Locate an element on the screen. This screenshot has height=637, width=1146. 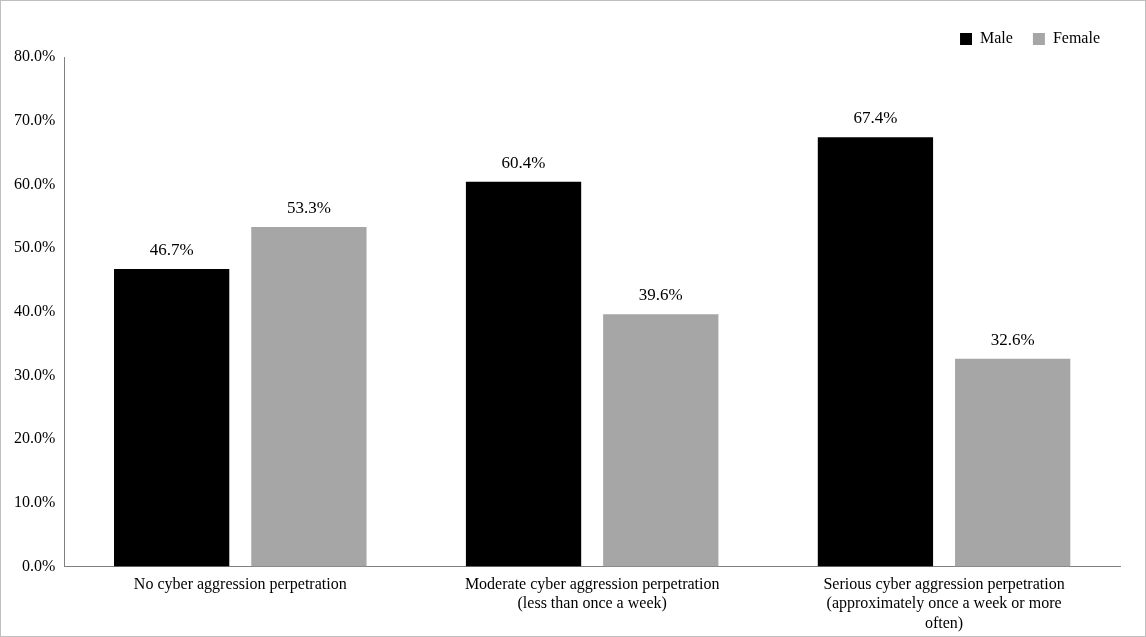
y-tick-label: 10.0% is located at coordinates (35, 501).